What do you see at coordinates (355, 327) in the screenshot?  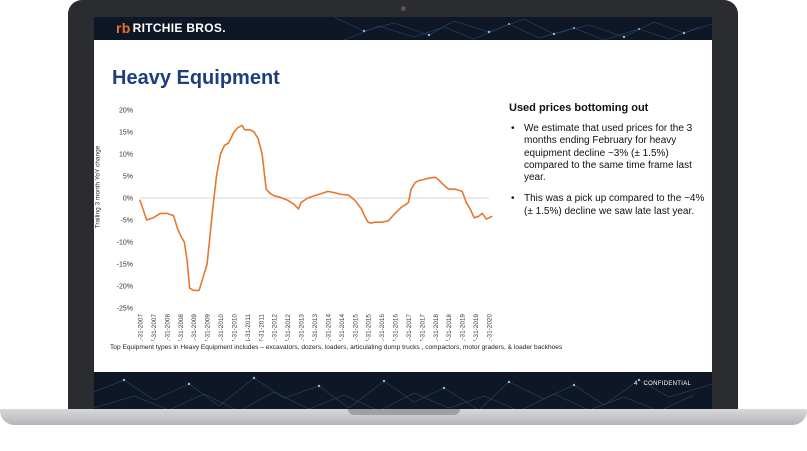 I see `x-tick-label: 1-31-2015` at bounding box center [355, 327].